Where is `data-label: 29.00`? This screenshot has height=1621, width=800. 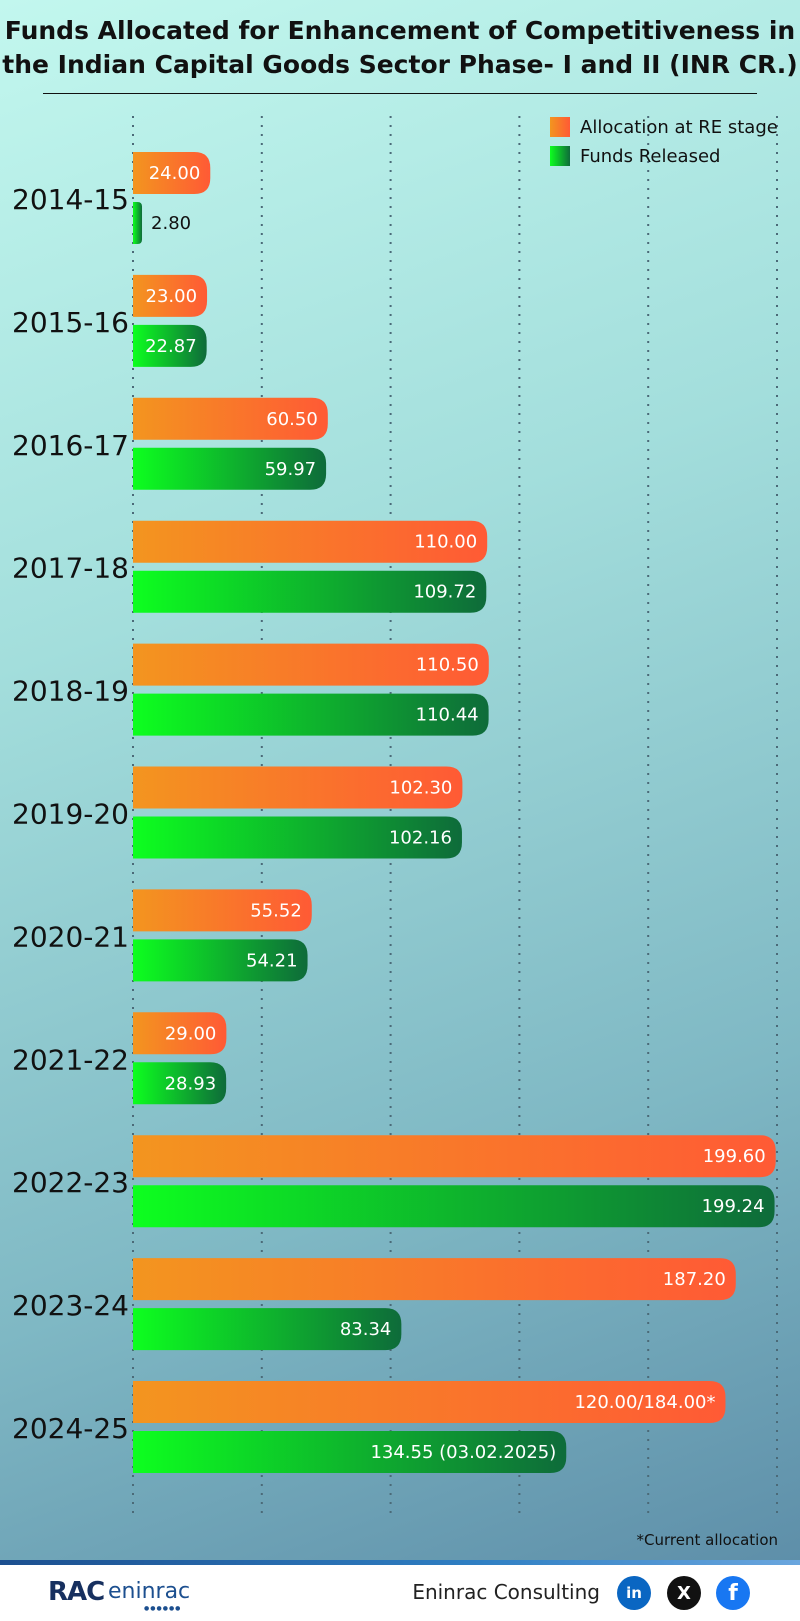 data-label: 29.00 is located at coordinates (191, 1033).